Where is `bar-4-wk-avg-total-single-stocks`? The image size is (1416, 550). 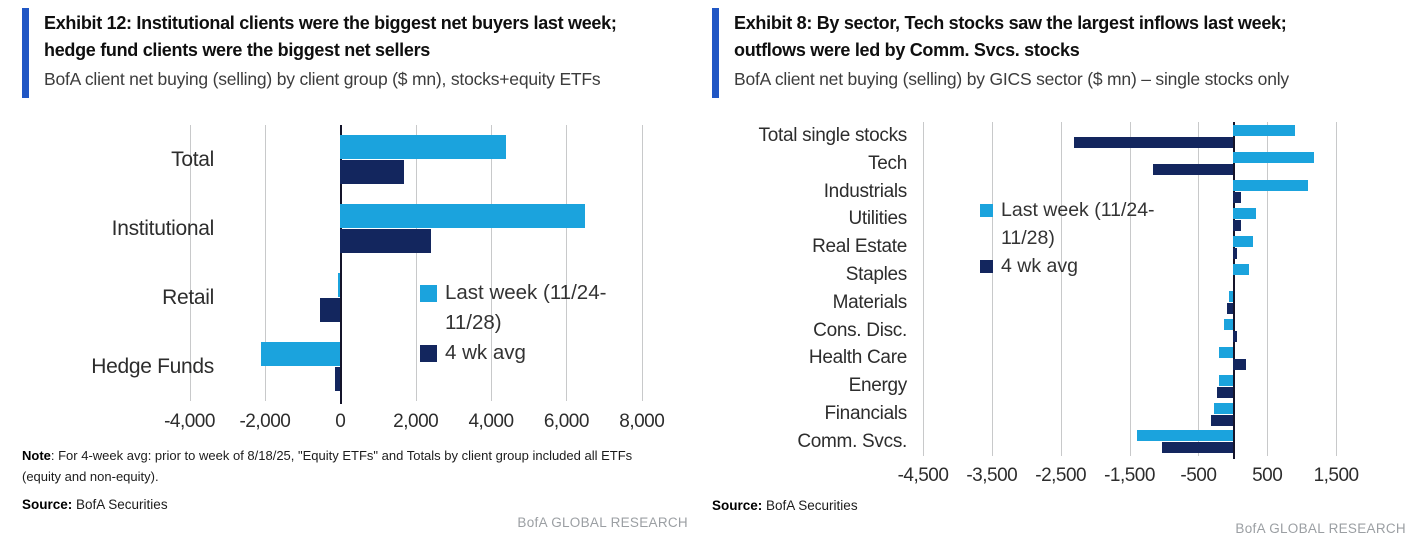
bar-4-wk-avg-total-single-stocks is located at coordinates (1153, 142).